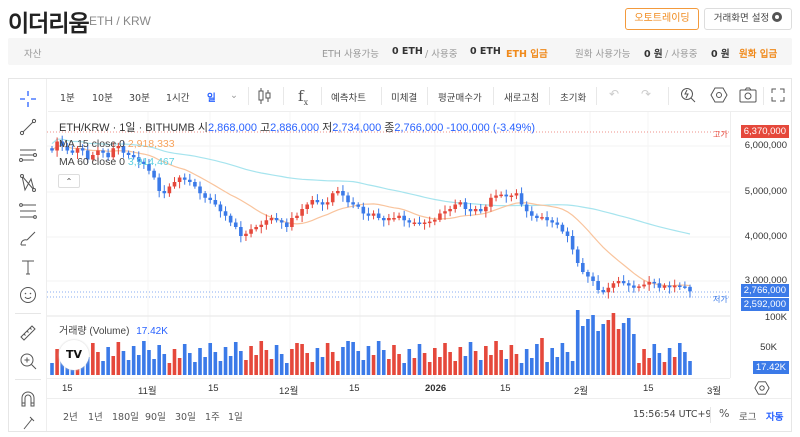  What do you see at coordinates (672, 414) in the screenshot?
I see `clock: 15:56:54 UTC+9` at bounding box center [672, 414].